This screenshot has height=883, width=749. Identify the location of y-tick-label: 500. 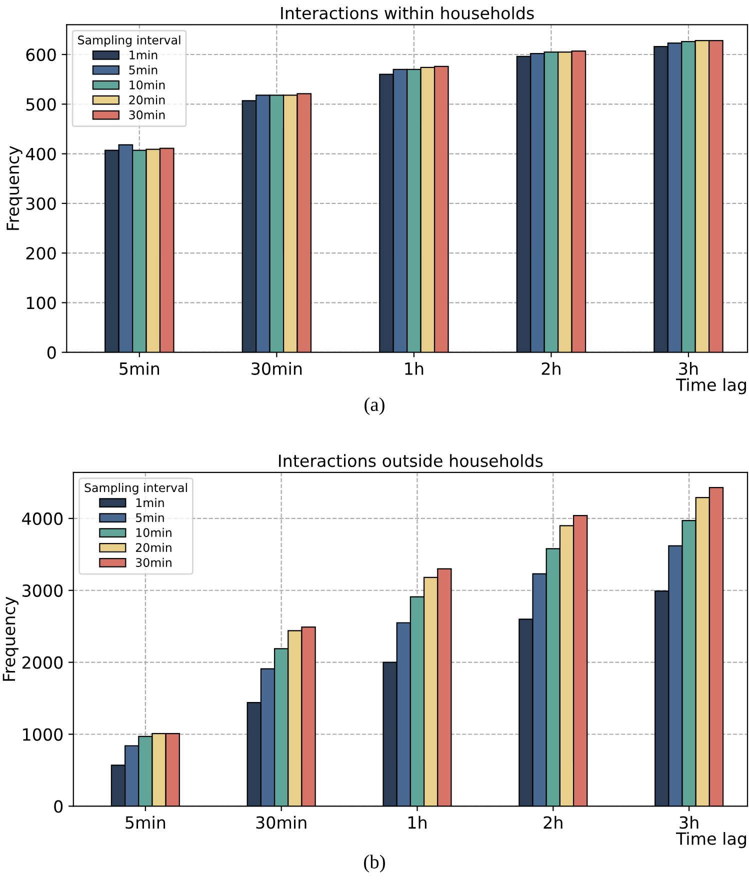
(41, 104).